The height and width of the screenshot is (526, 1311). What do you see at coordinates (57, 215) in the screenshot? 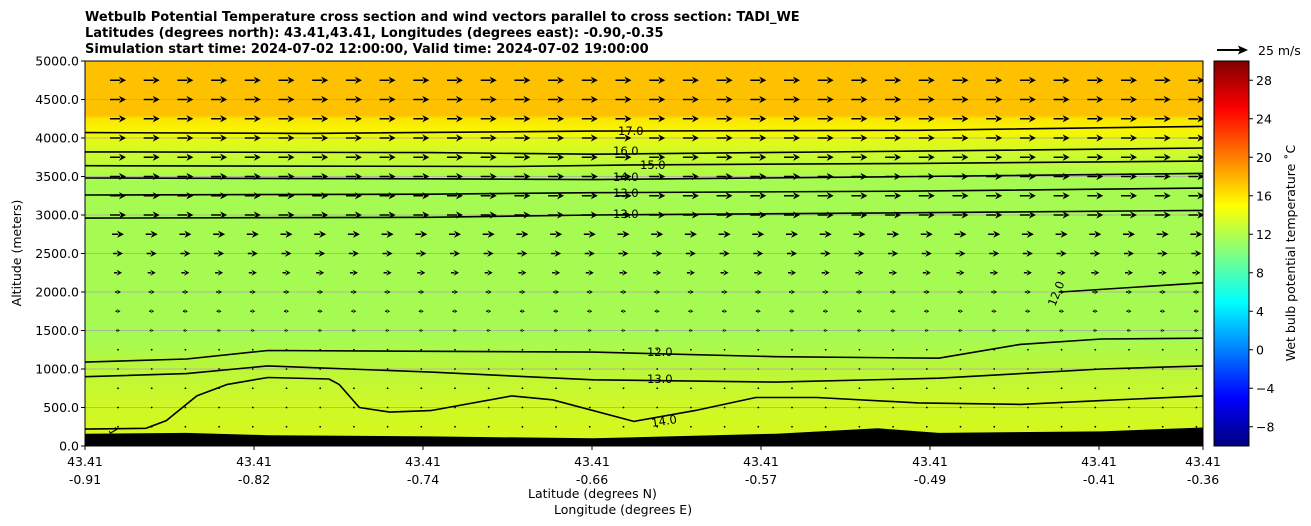
I see `y-tick-label: 3000.0` at bounding box center [57, 215].